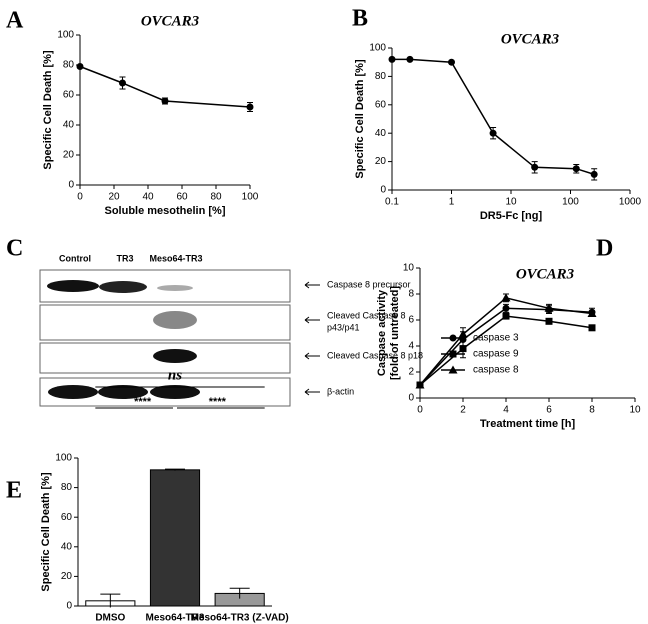 This screenshot has width=648, height=624. I want to click on arrows, so click(312, 338).